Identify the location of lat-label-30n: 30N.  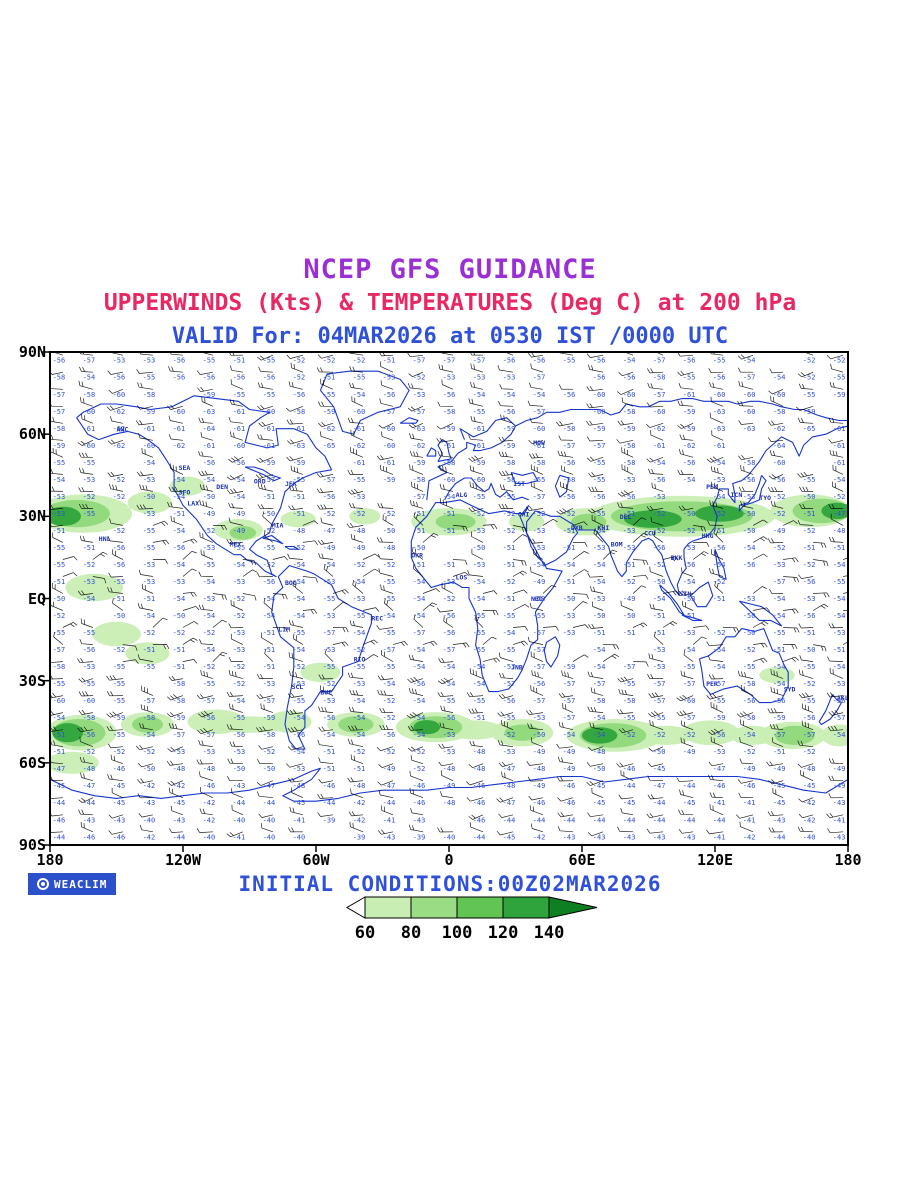
(32, 516).